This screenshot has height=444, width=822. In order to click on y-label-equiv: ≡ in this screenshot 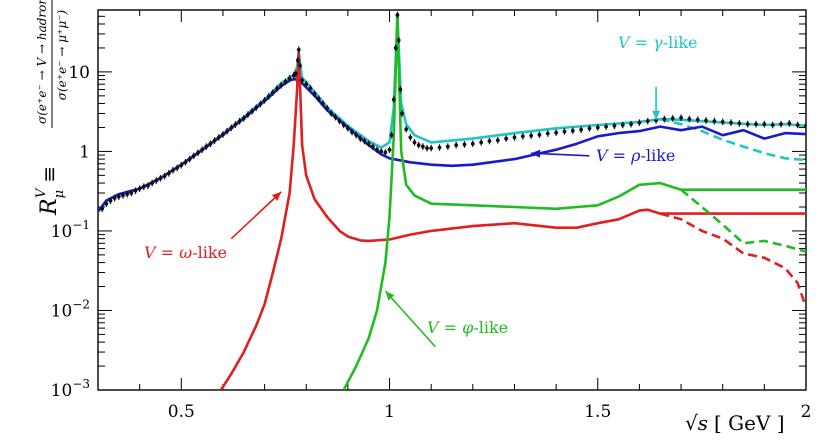, I will do `click(49, 174)`.